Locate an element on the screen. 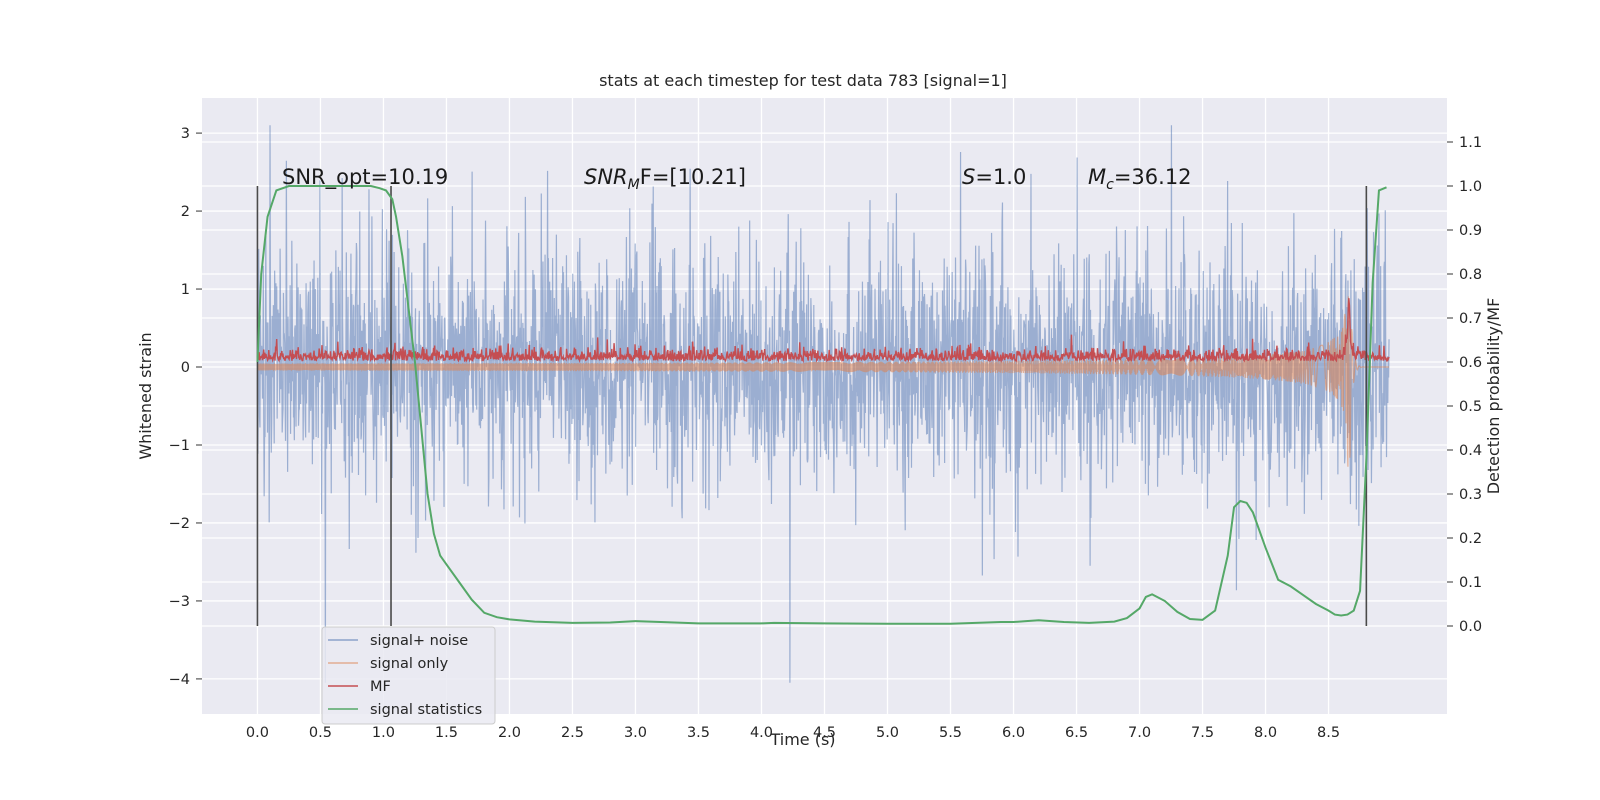  x-tick-label: 8.0 is located at coordinates (1265, 733).